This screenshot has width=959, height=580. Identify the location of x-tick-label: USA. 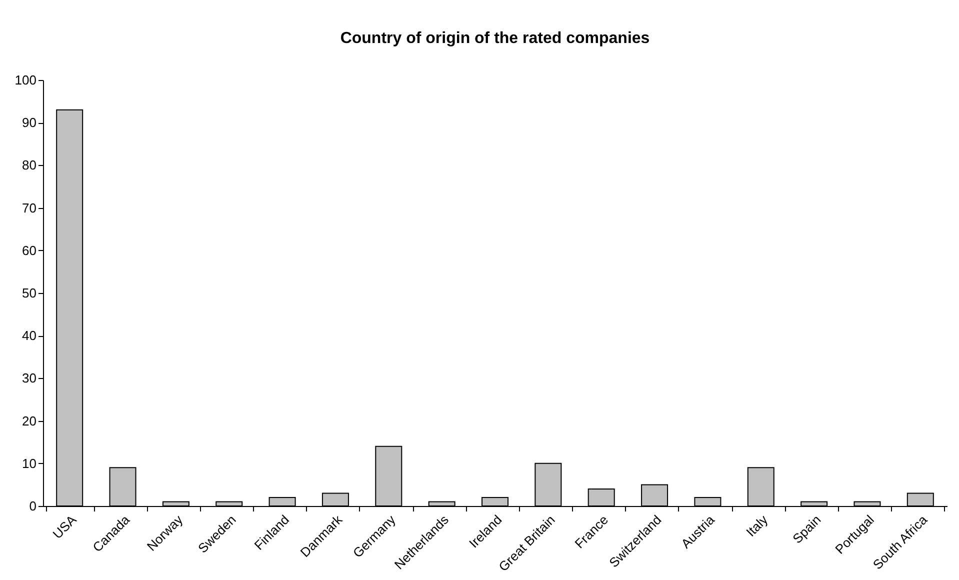
(65, 527).